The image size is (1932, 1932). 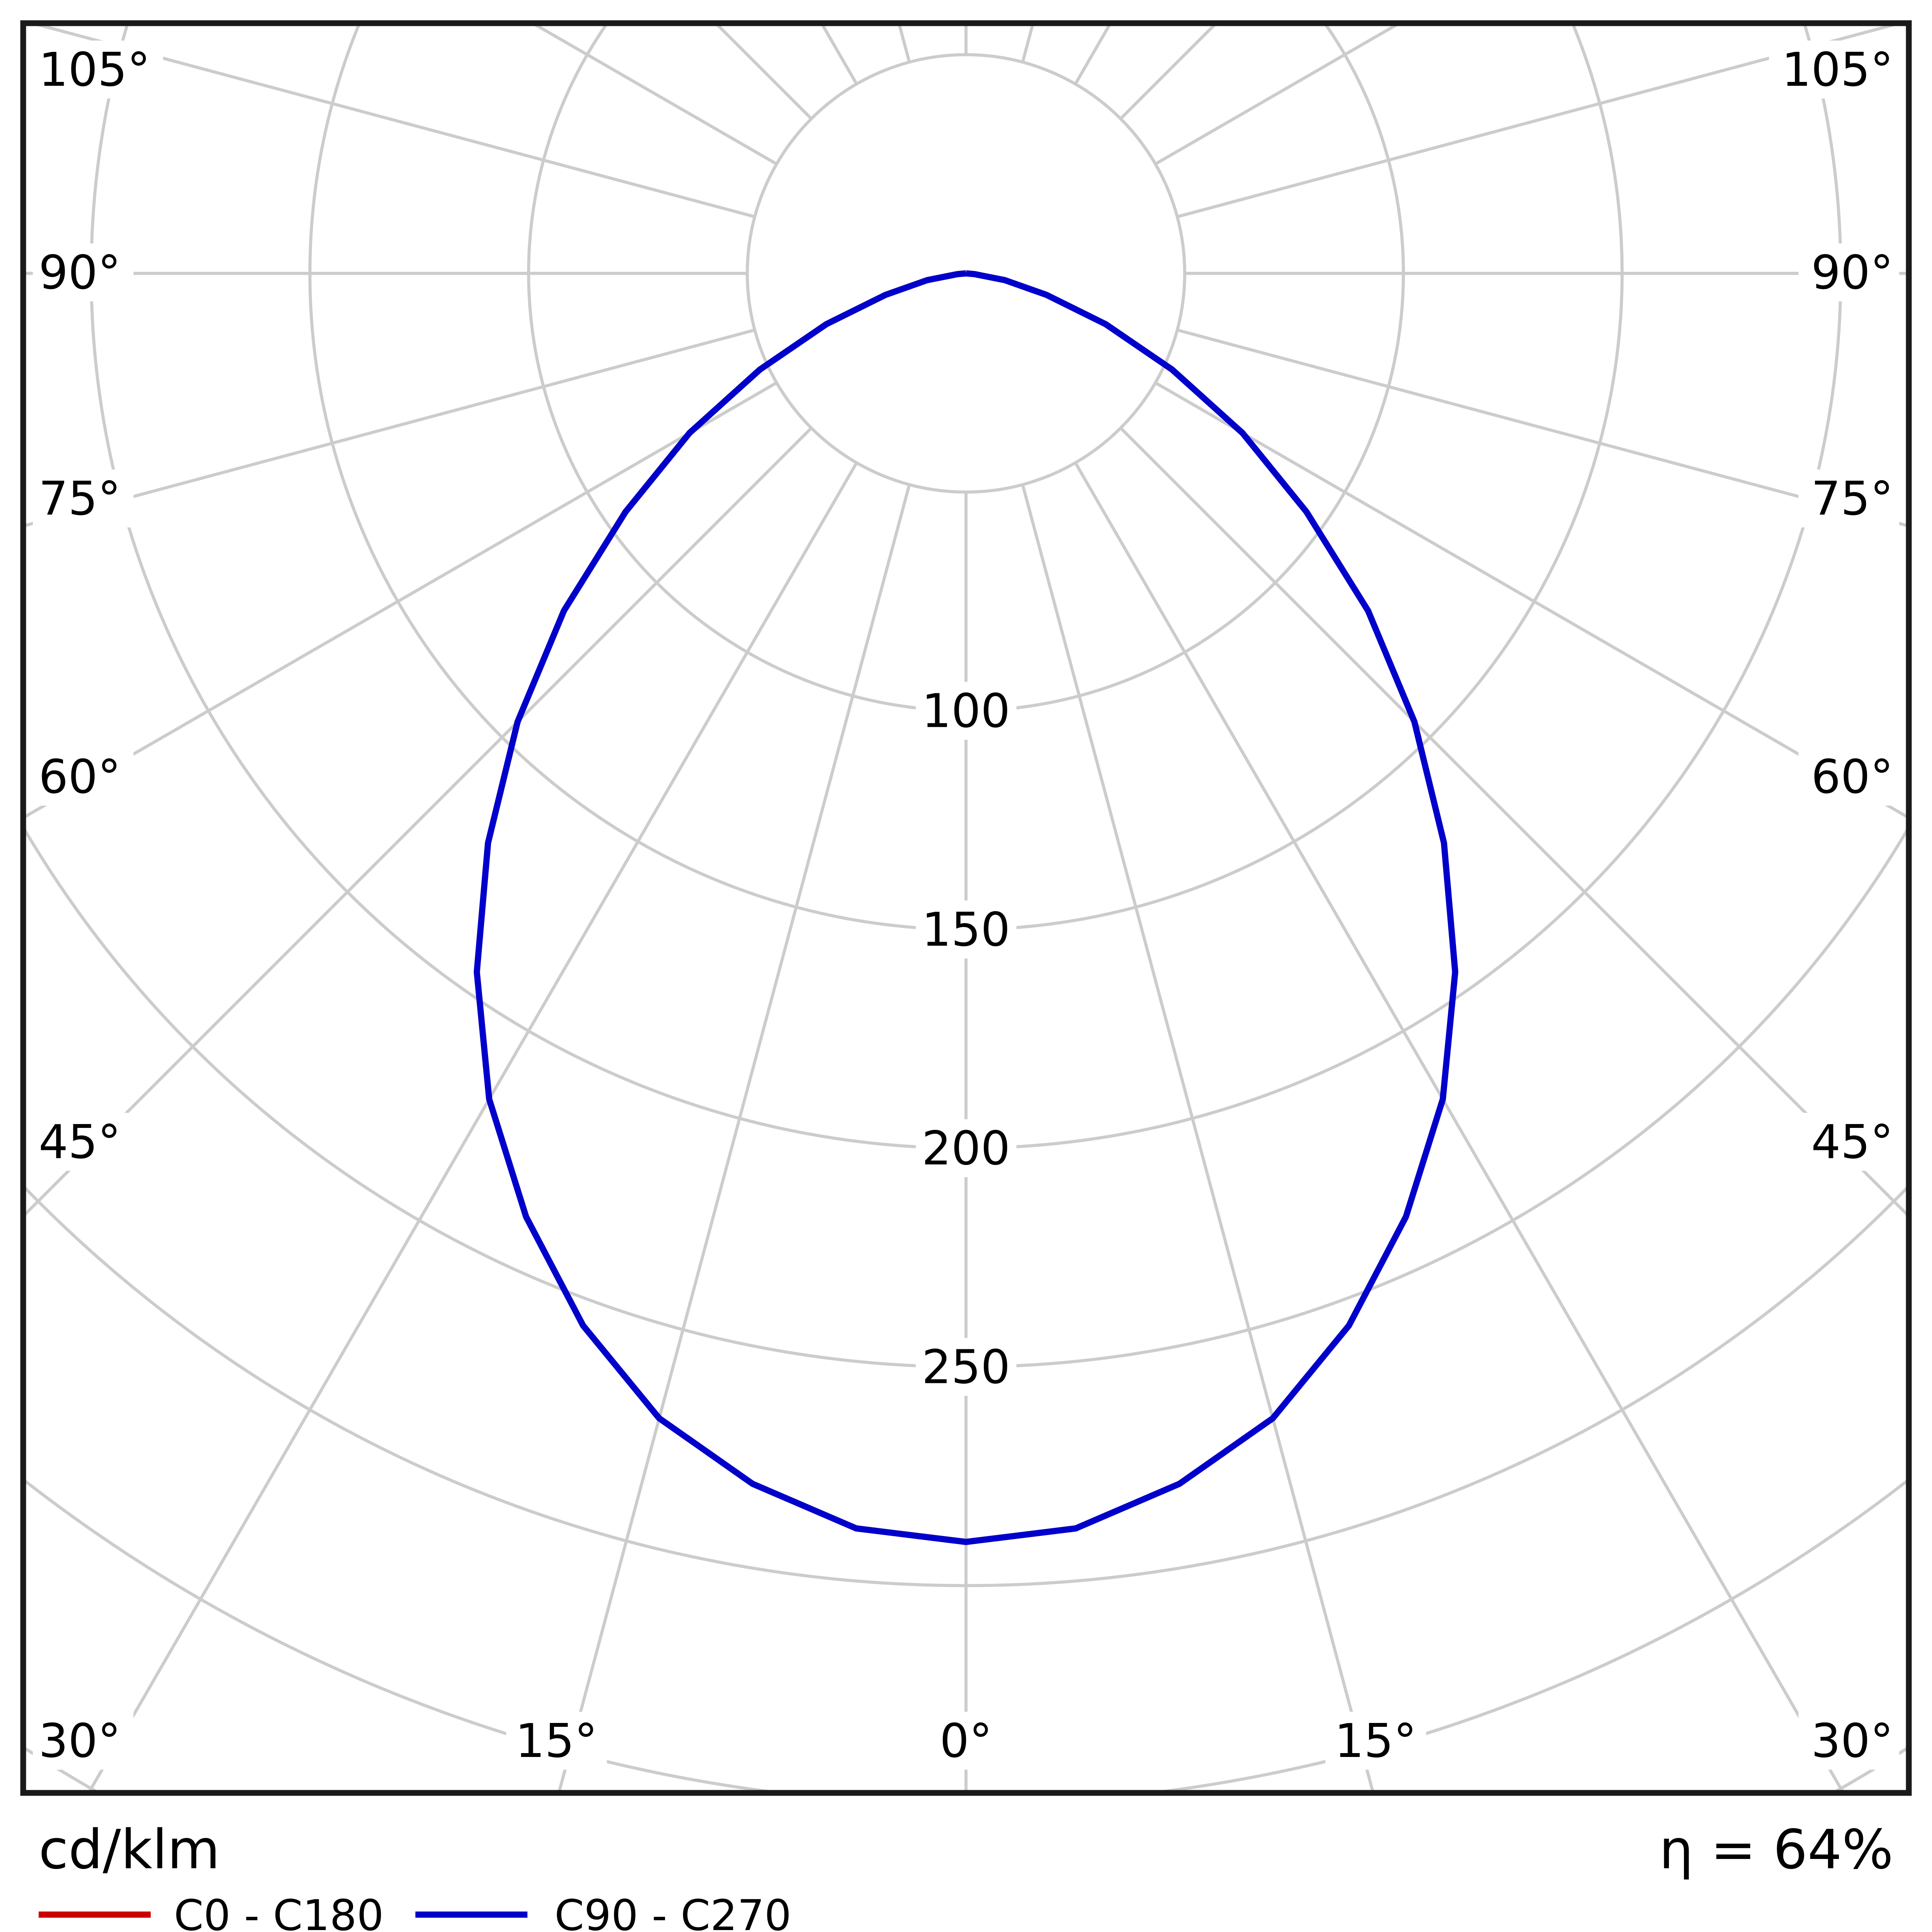 I want to click on angle-label-bottom-2: 0°, so click(x=966, y=1741).